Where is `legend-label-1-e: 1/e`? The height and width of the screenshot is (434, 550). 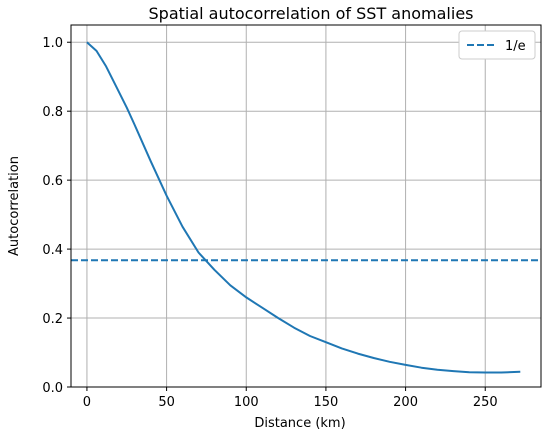 legend-label-1-e: 1/e is located at coordinates (515, 46).